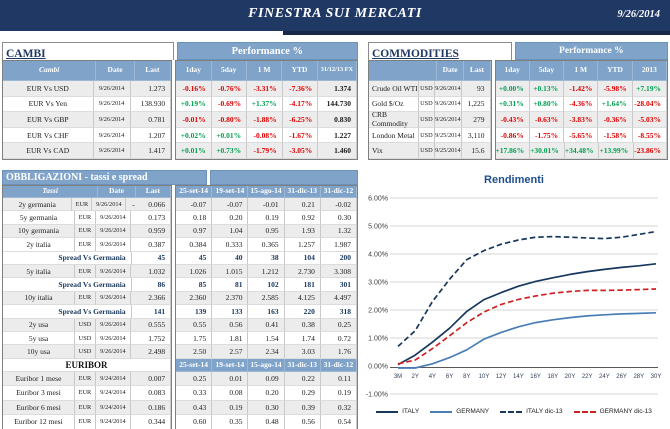 The width and height of the screenshot is (670, 429). I want to click on value-cell: 0.39, so click(302, 408).